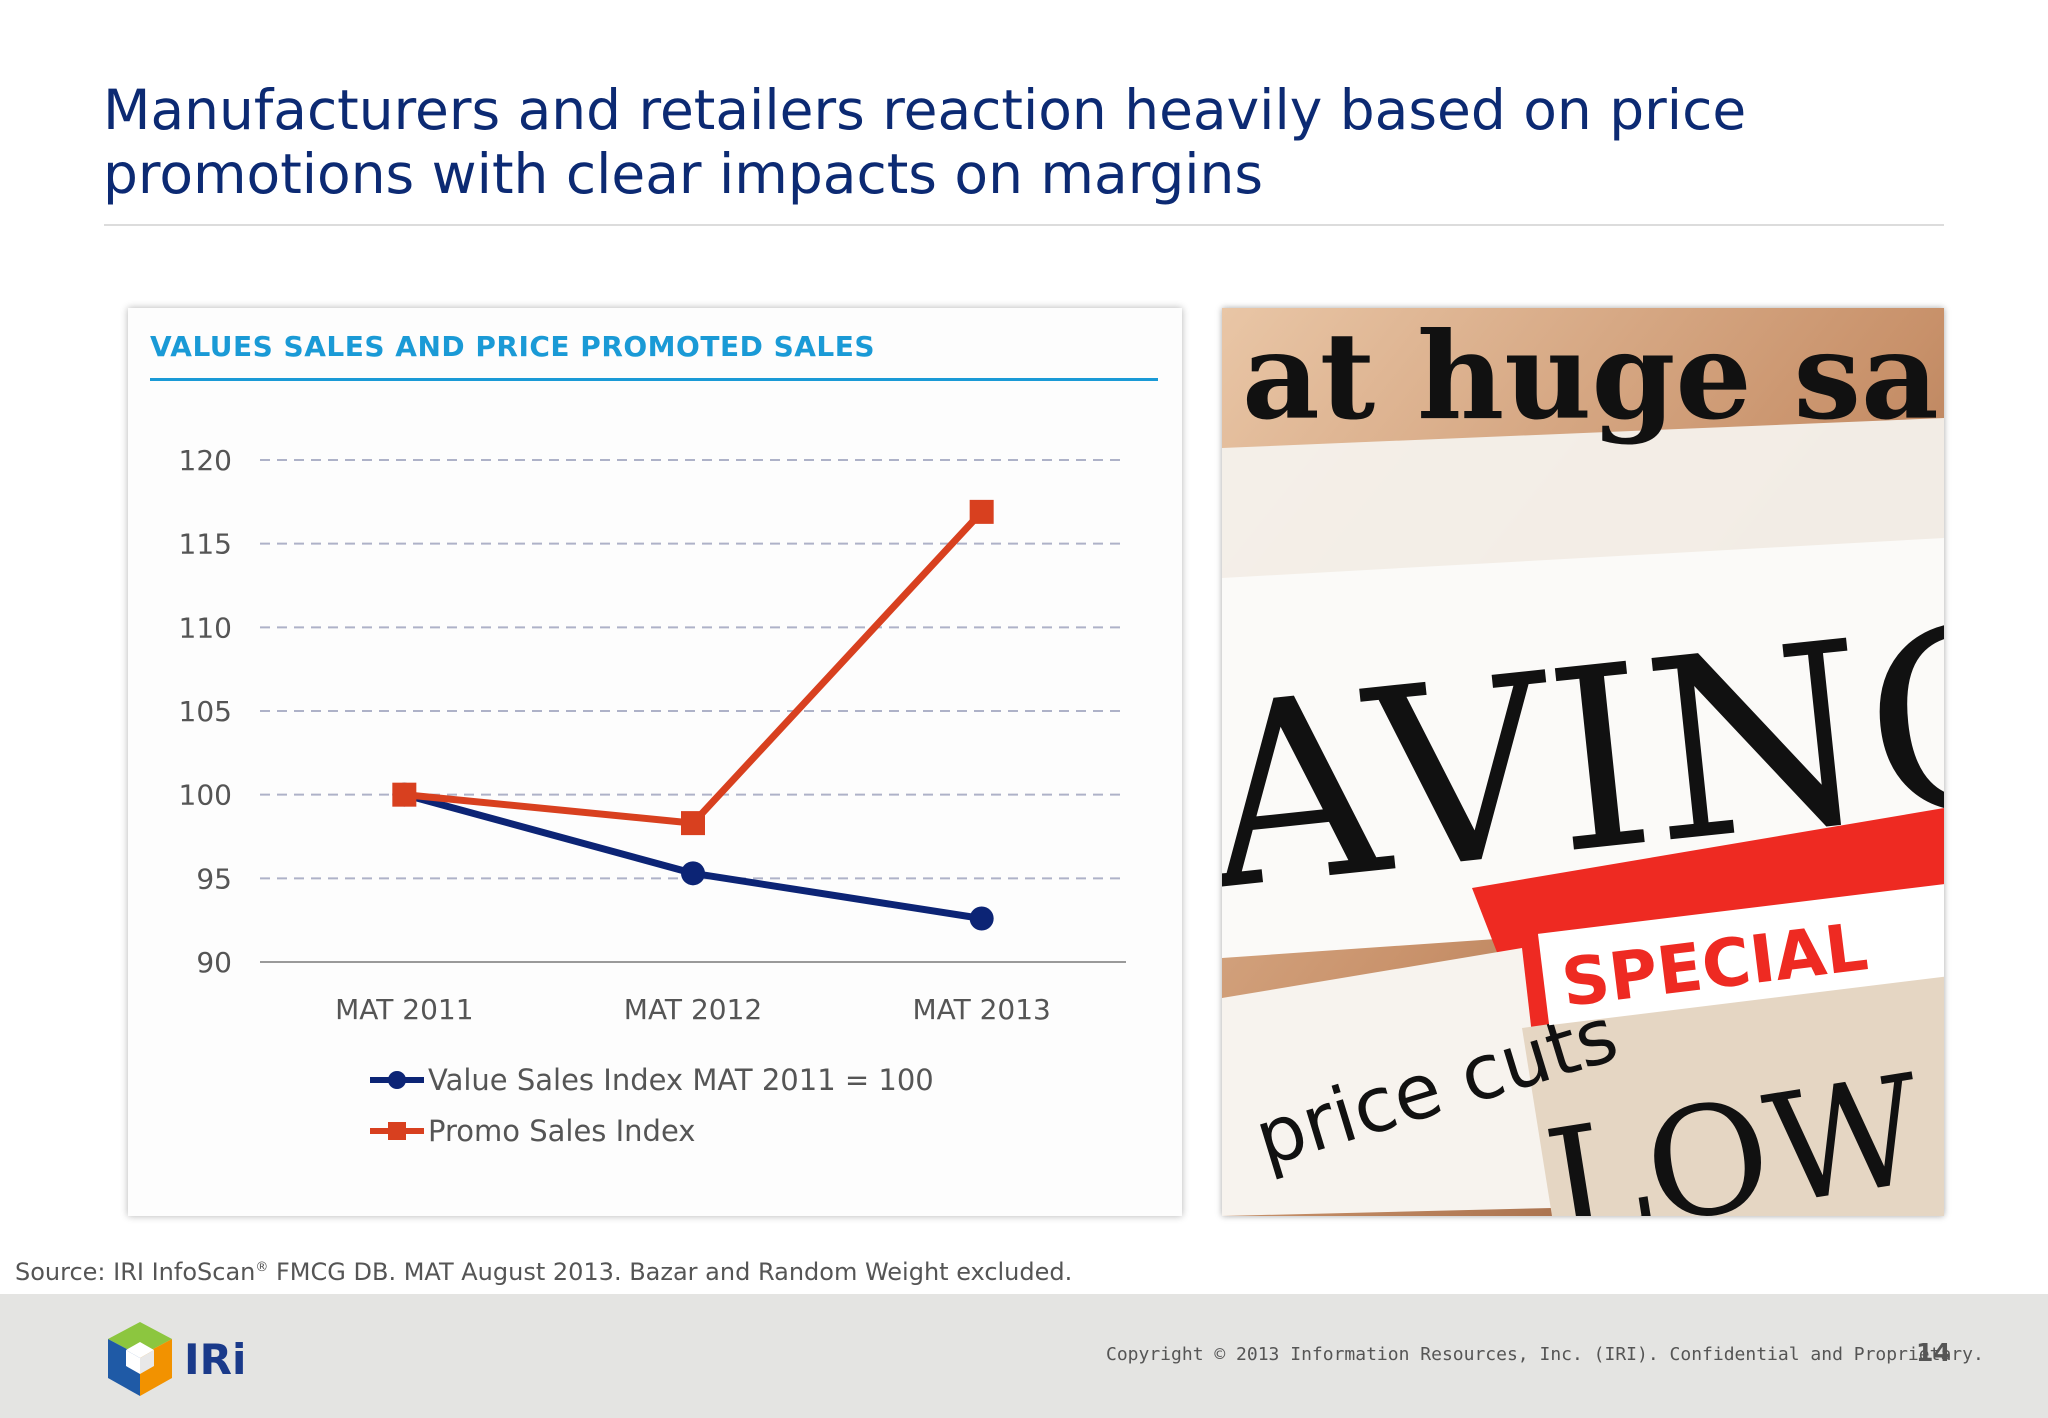  Describe the element at coordinates (513, 346) in the screenshot. I see `chart-title: VALUES SALES AND PRICE PROMOTED SALES` at that location.